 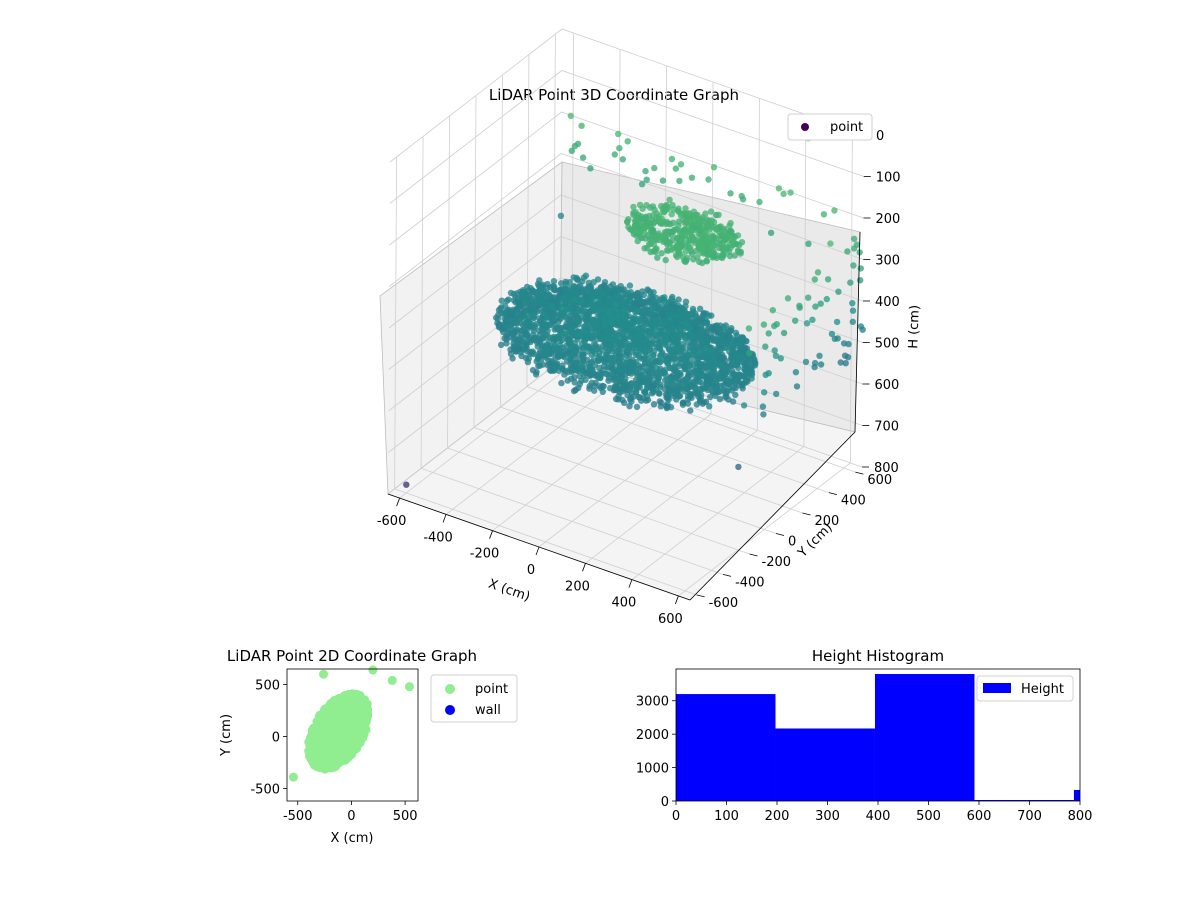 I want to click on x-tick-label-3d-1: -400, so click(x=438, y=537).